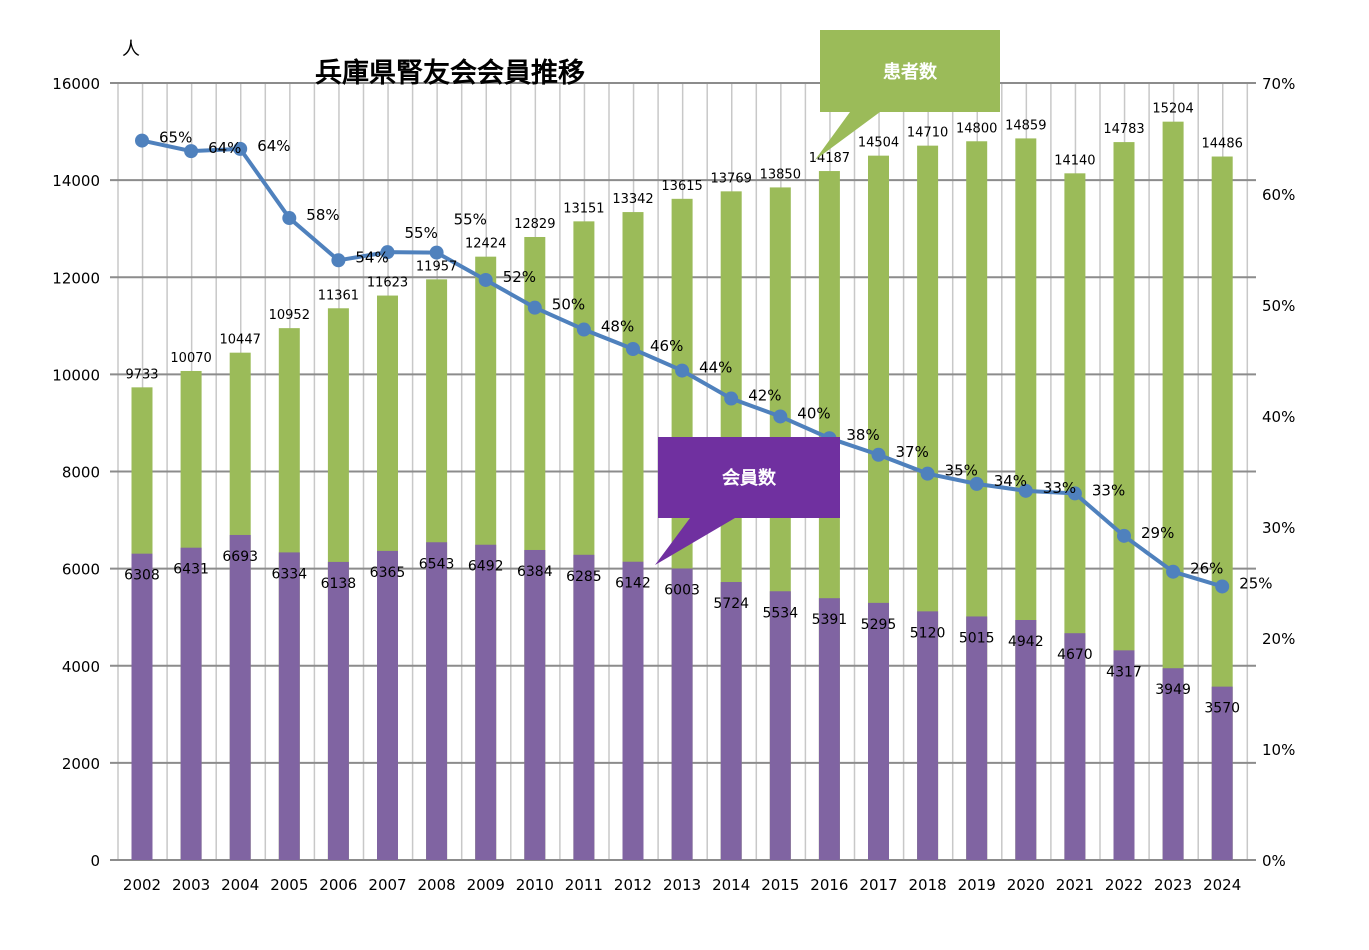 The width and height of the screenshot is (1369, 950). What do you see at coordinates (240, 340) in the screenshot?
I see `patients-value-label: 10447` at bounding box center [240, 340].